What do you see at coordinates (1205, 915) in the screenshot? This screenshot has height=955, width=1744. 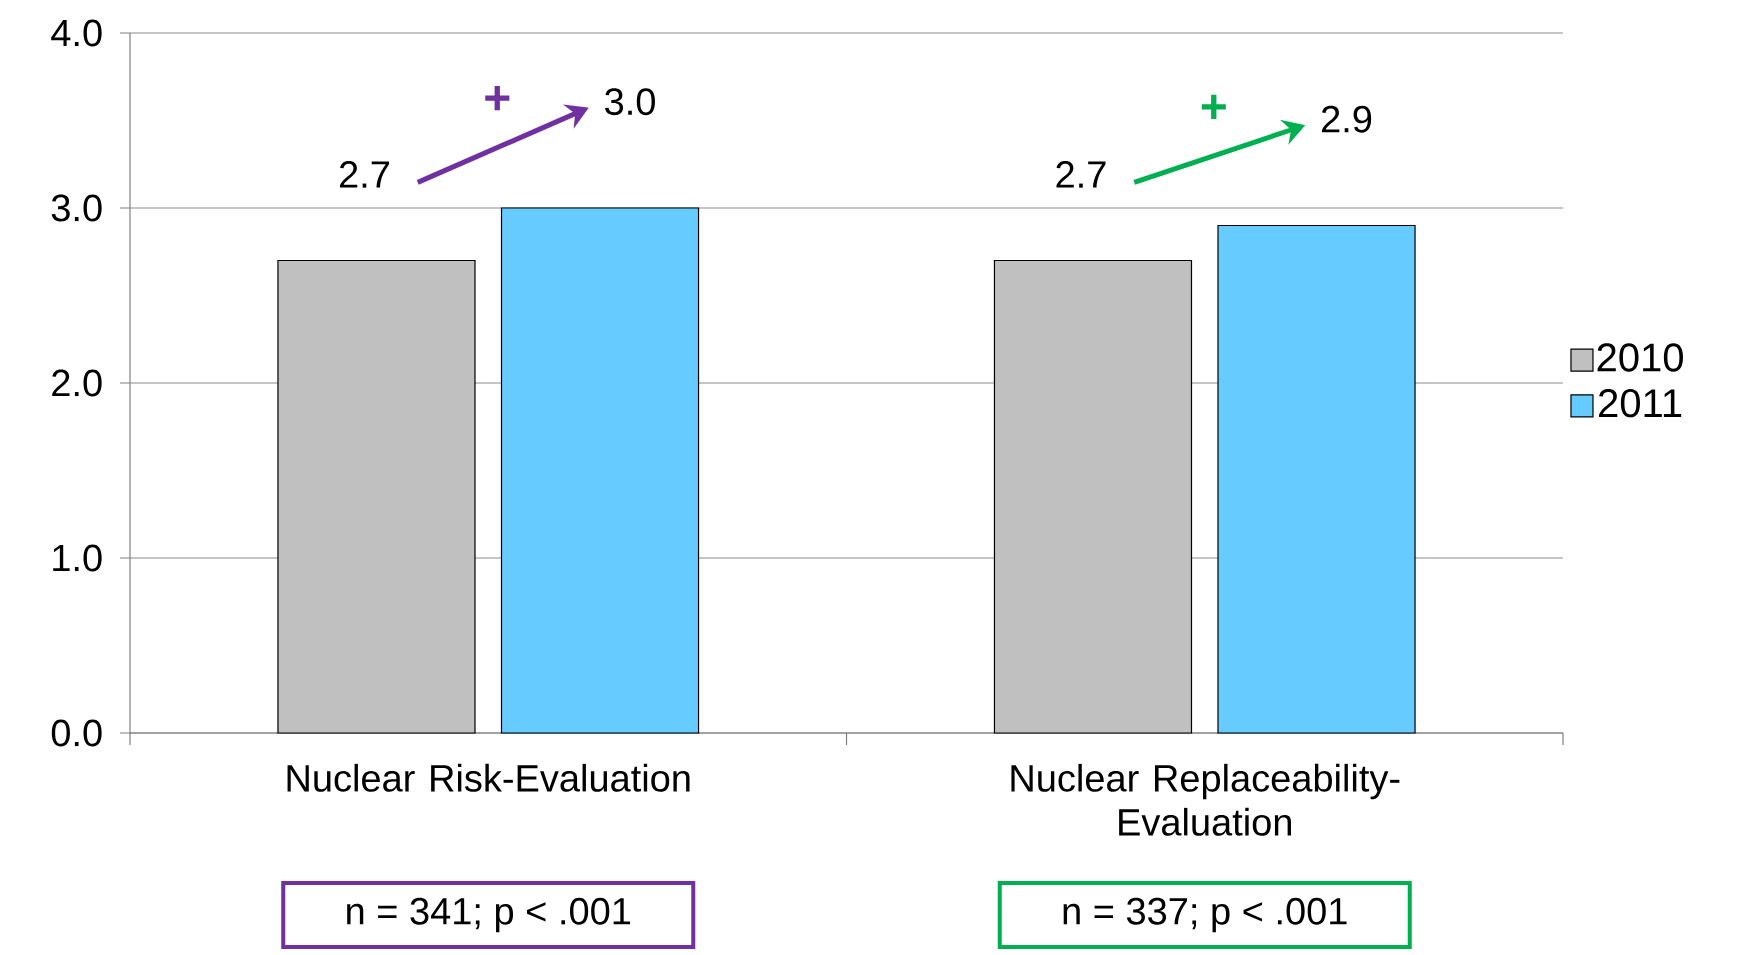 I see `text: n = 337; p < .001` at bounding box center [1205, 915].